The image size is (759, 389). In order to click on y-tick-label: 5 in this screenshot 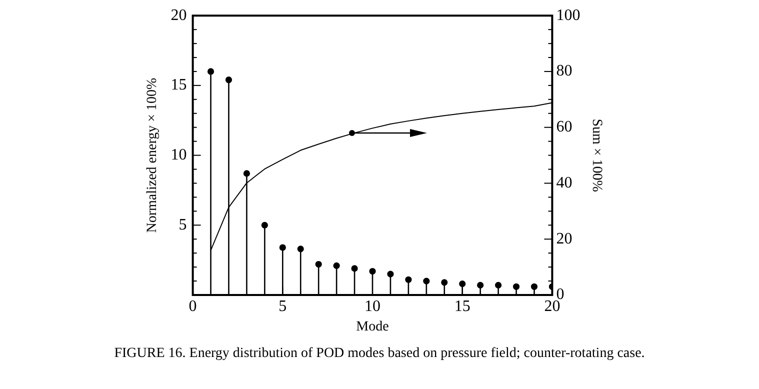, I will do `click(182, 225)`.